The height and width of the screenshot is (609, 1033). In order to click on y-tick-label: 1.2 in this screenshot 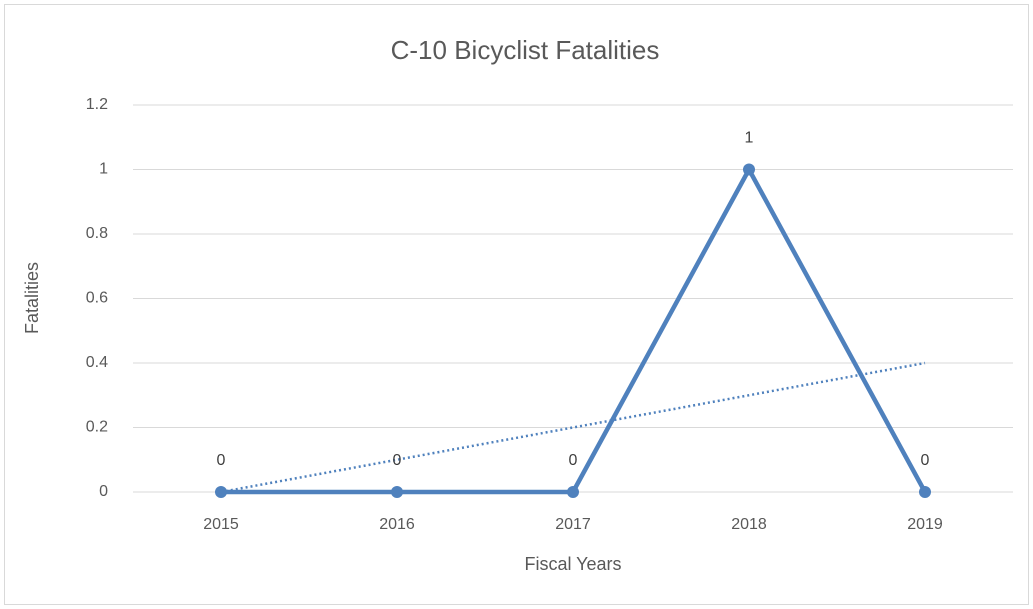, I will do `click(97, 104)`.